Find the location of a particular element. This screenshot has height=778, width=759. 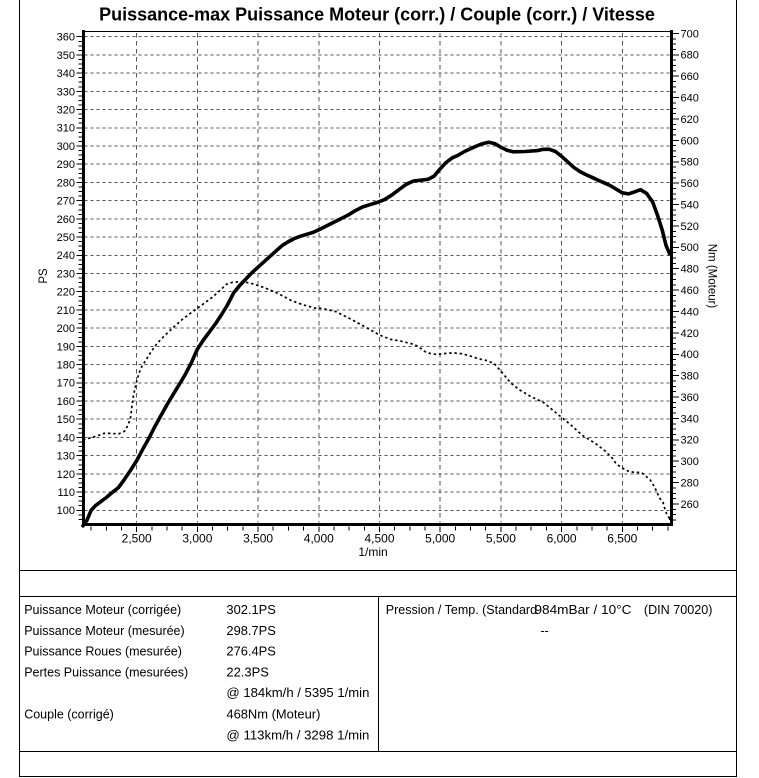

svg-text: 984mBar / 10°C is located at coordinates (583, 610).